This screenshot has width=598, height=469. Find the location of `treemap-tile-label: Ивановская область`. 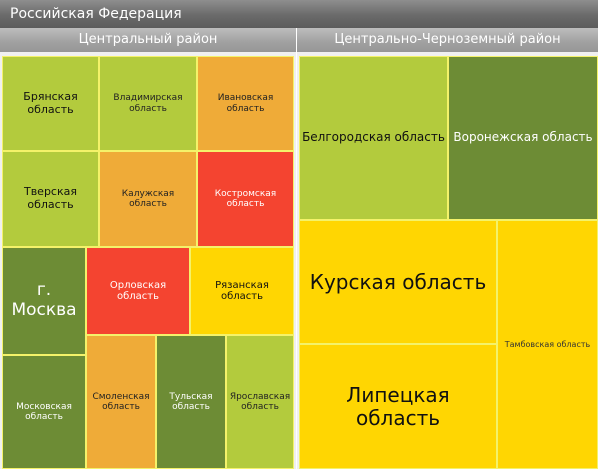

treemap-tile-label: Ивановская область is located at coordinates (245, 103).